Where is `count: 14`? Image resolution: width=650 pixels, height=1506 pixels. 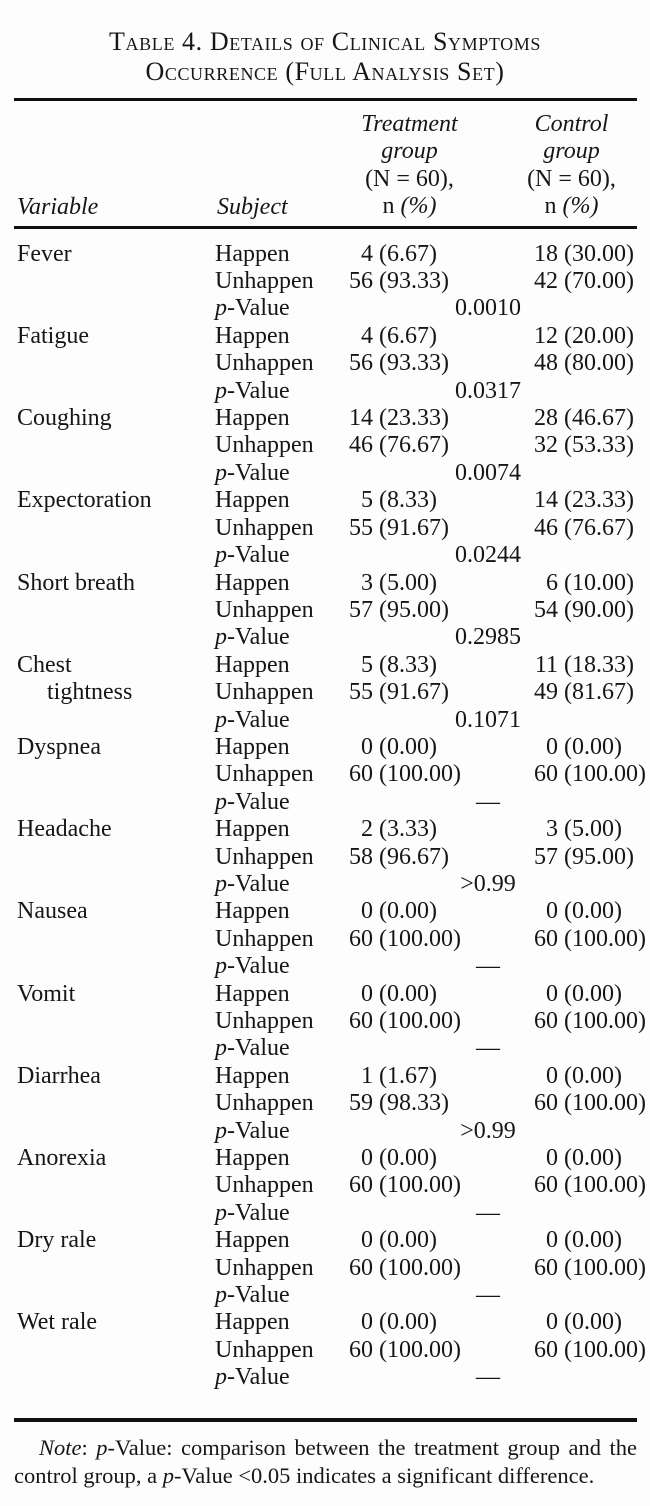
count: 14 is located at coordinates (361, 418).